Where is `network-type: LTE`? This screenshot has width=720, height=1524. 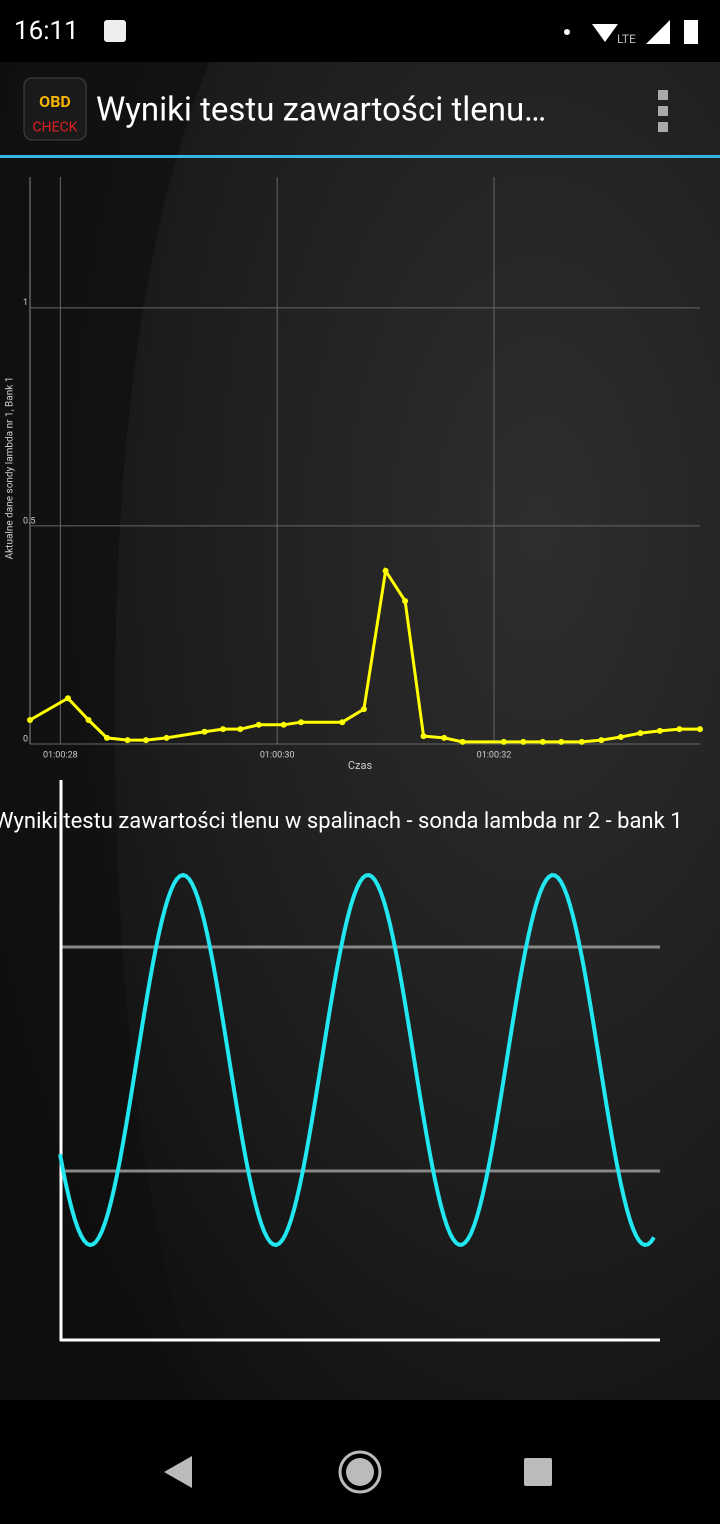
network-type: LTE is located at coordinates (626, 39).